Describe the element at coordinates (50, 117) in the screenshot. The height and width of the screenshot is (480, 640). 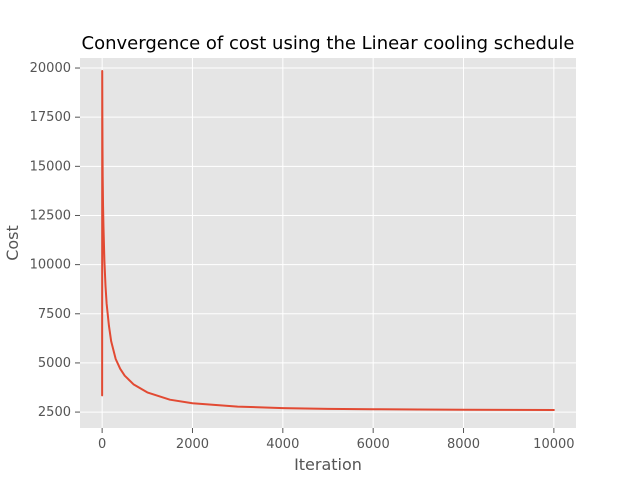
I see `y-tick-label: 17500` at that location.